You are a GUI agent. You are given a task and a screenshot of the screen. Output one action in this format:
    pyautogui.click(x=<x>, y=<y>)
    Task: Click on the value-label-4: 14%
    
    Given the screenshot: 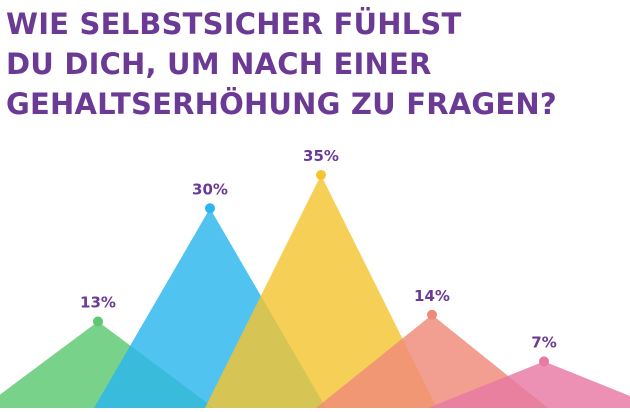 What is the action you would take?
    pyautogui.click(x=432, y=296)
    